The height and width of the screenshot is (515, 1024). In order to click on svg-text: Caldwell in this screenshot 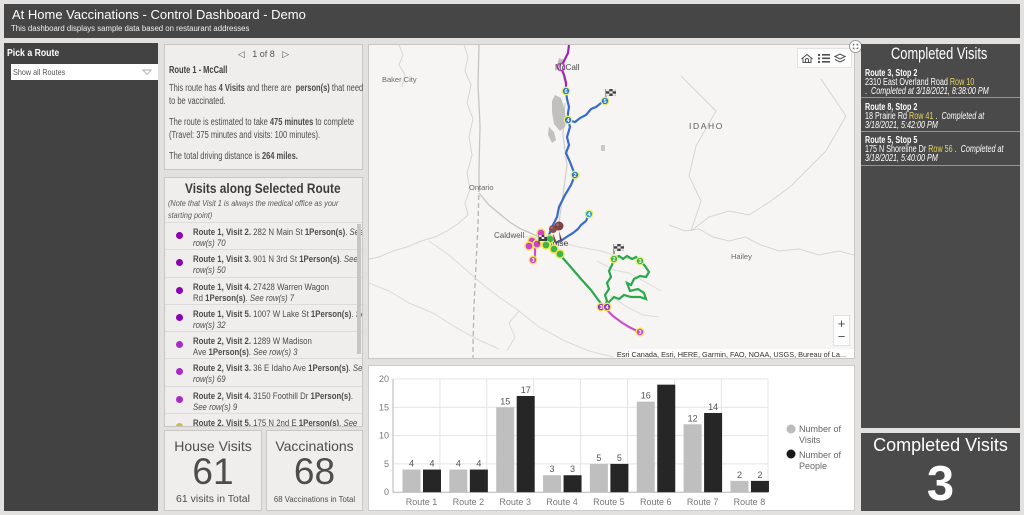, I will do `click(509, 235)`.